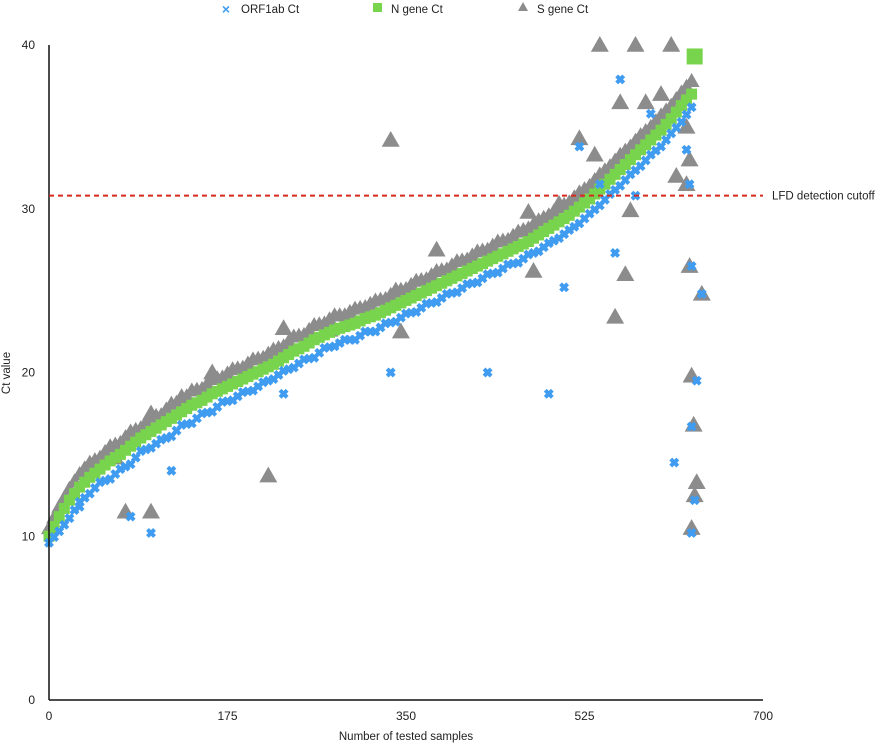 The height and width of the screenshot is (744, 889). I want to click on cutoff-label: LFD detection cutoff, so click(824, 197).